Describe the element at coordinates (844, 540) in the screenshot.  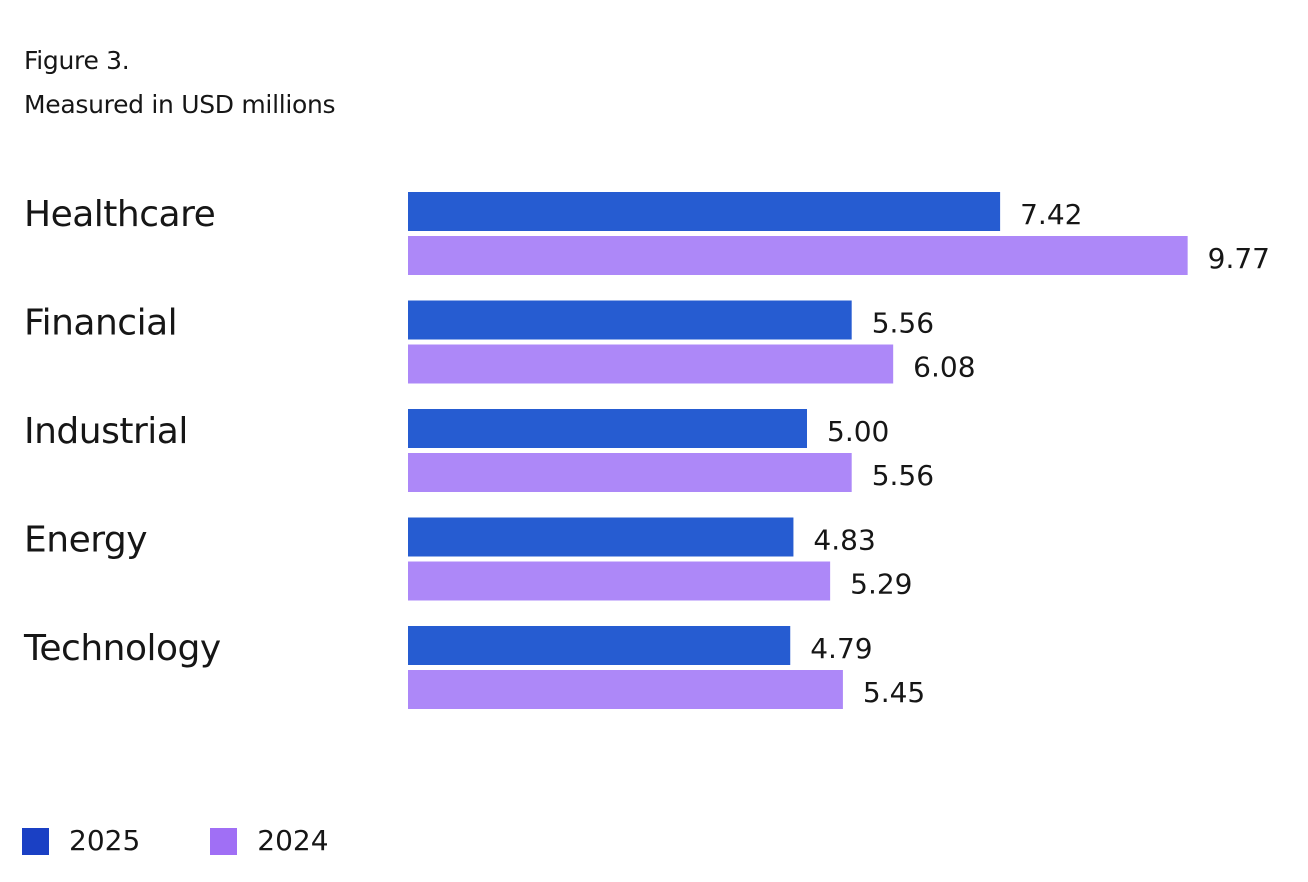
I see `value-label-2025-energy: 4.83` at that location.